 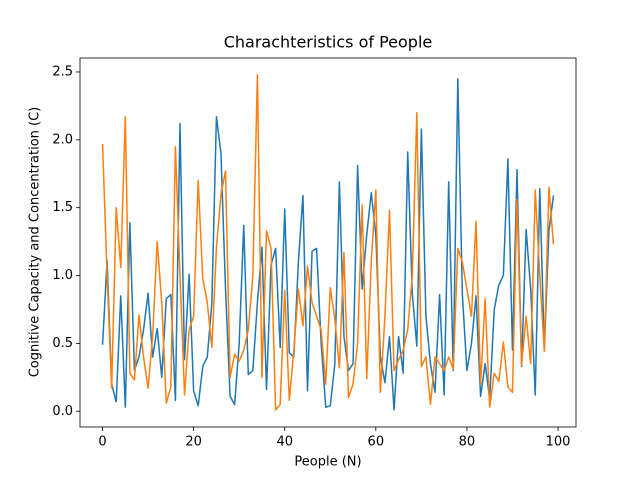 What do you see at coordinates (328, 42) in the screenshot?
I see `chart-title: Charachteristics of People` at bounding box center [328, 42].